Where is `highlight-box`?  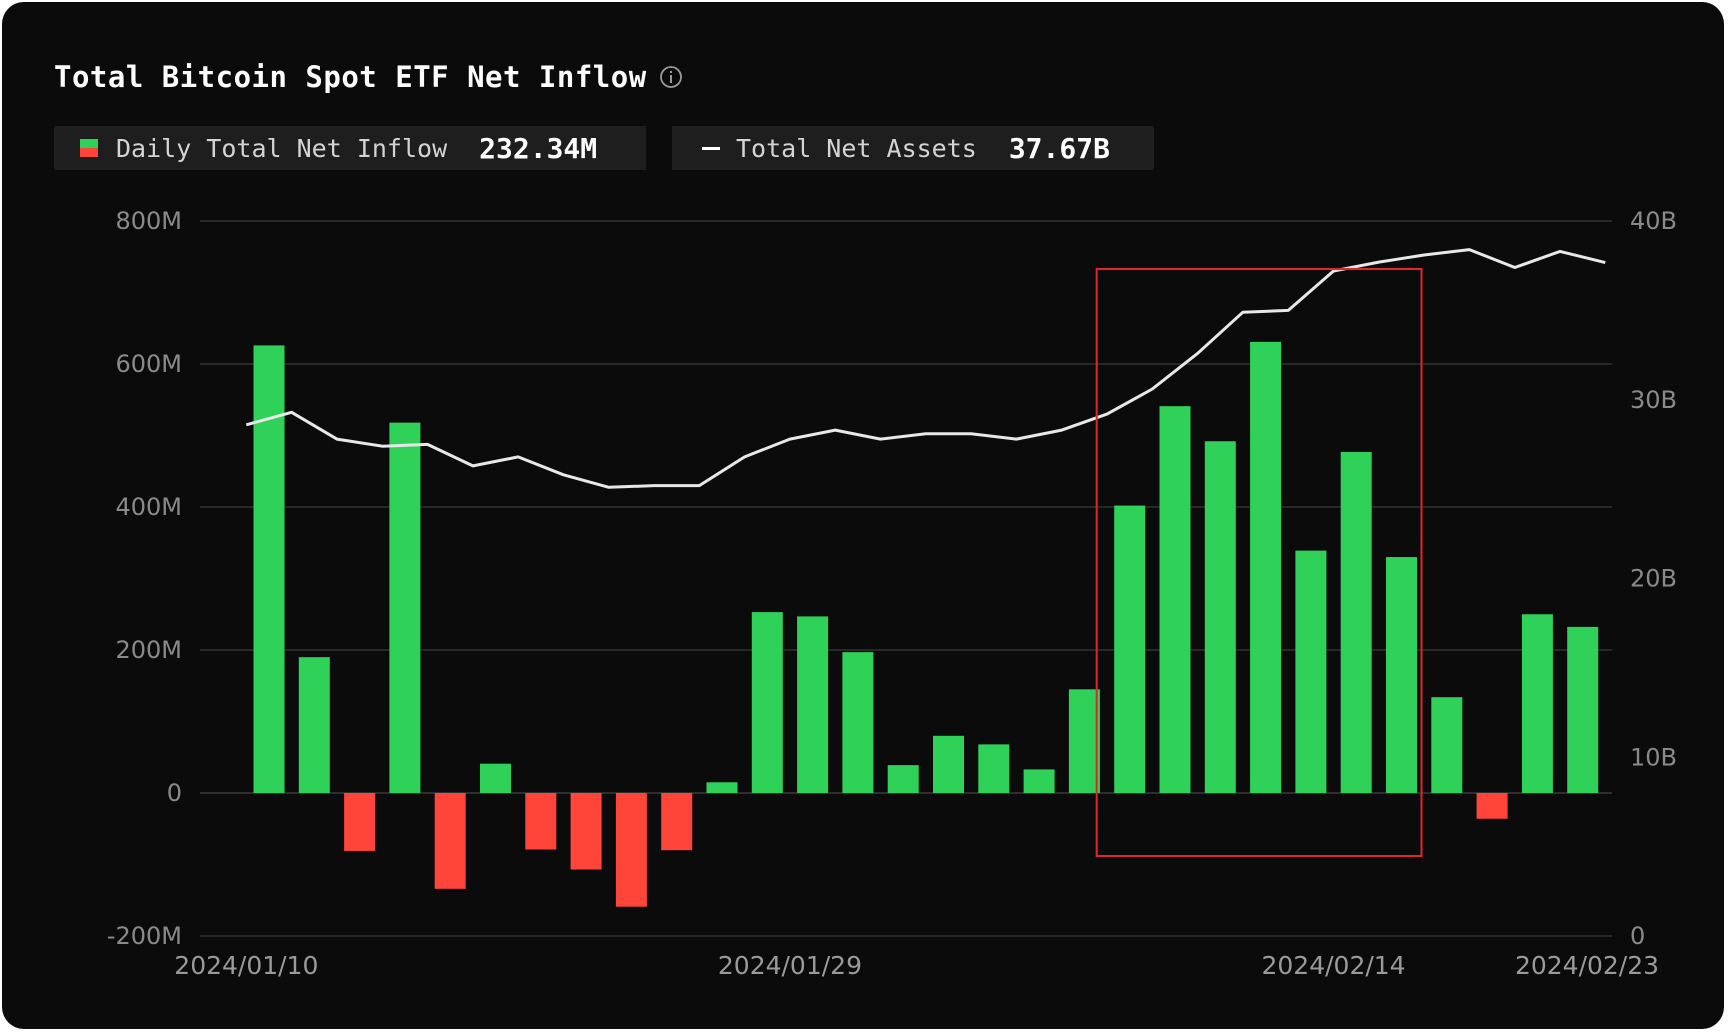 highlight-box is located at coordinates (1259, 562).